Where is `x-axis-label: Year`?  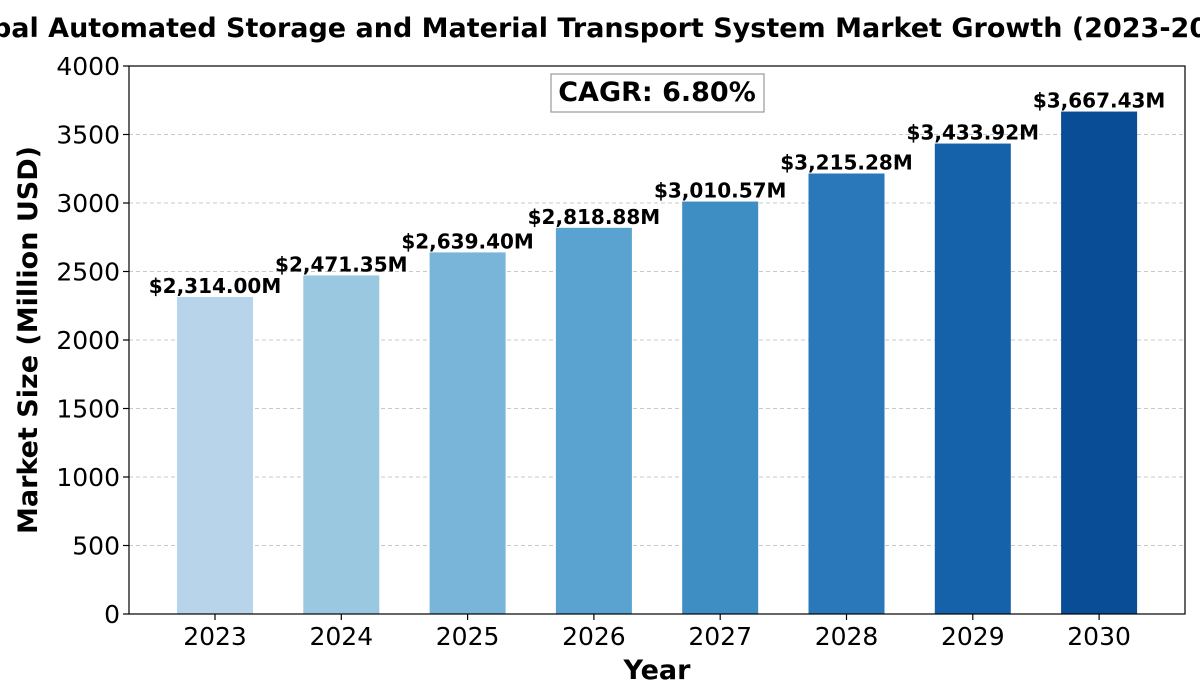 x-axis-label: Year is located at coordinates (657, 670).